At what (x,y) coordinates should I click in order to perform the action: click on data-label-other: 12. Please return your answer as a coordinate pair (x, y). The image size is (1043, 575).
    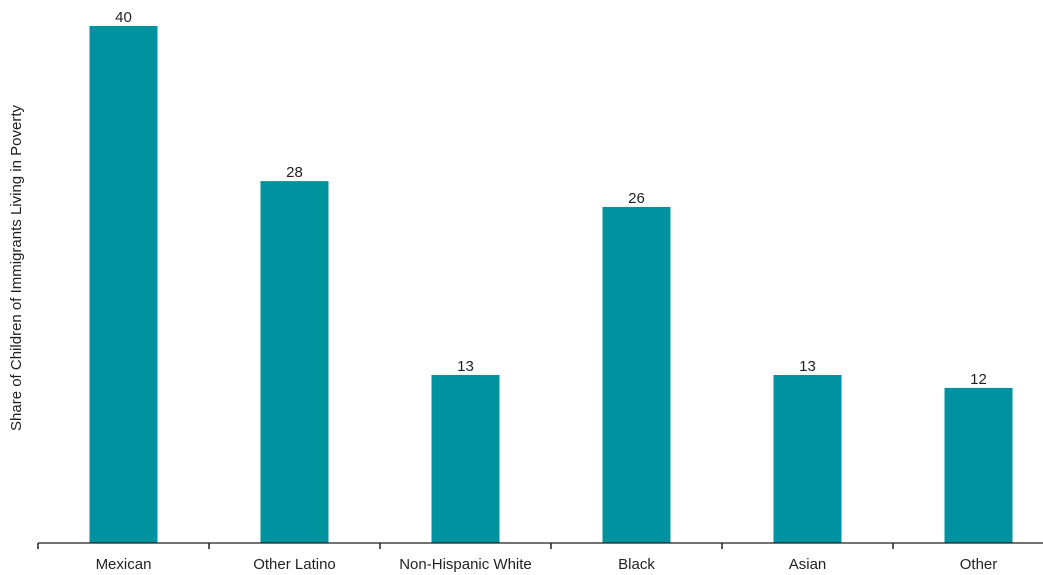
    Looking at the image, I should click on (978, 379).